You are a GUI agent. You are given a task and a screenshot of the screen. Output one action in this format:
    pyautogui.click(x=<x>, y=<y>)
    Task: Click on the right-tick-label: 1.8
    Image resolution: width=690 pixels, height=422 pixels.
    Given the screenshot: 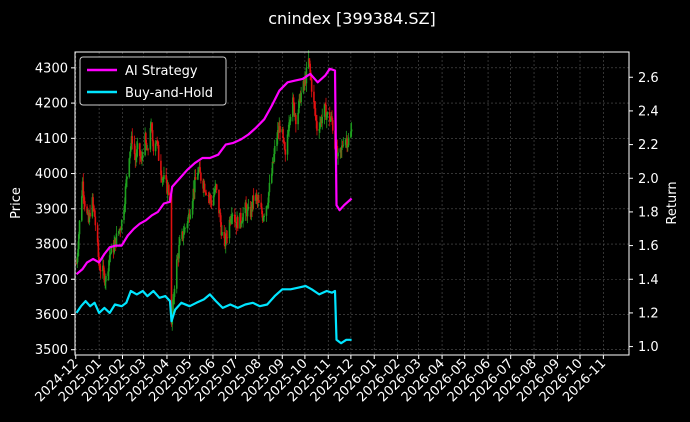 What is the action you would take?
    pyautogui.click(x=648, y=212)
    